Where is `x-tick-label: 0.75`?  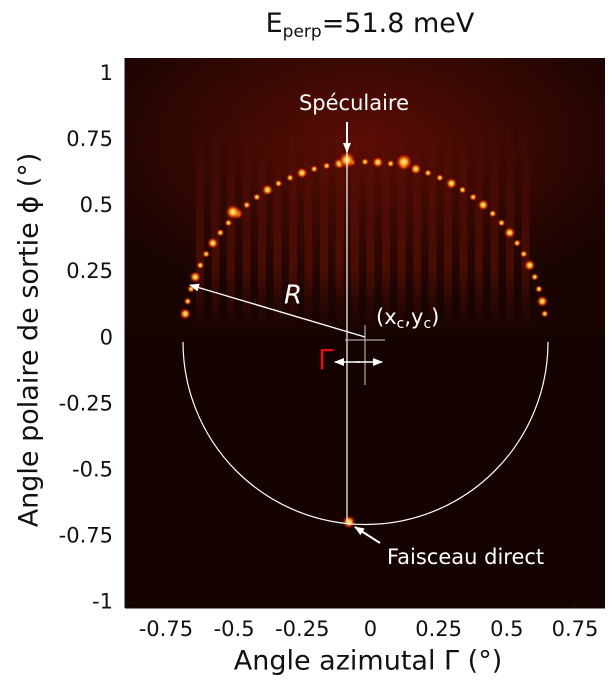
x-tick-label: 0.75 is located at coordinates (575, 629).